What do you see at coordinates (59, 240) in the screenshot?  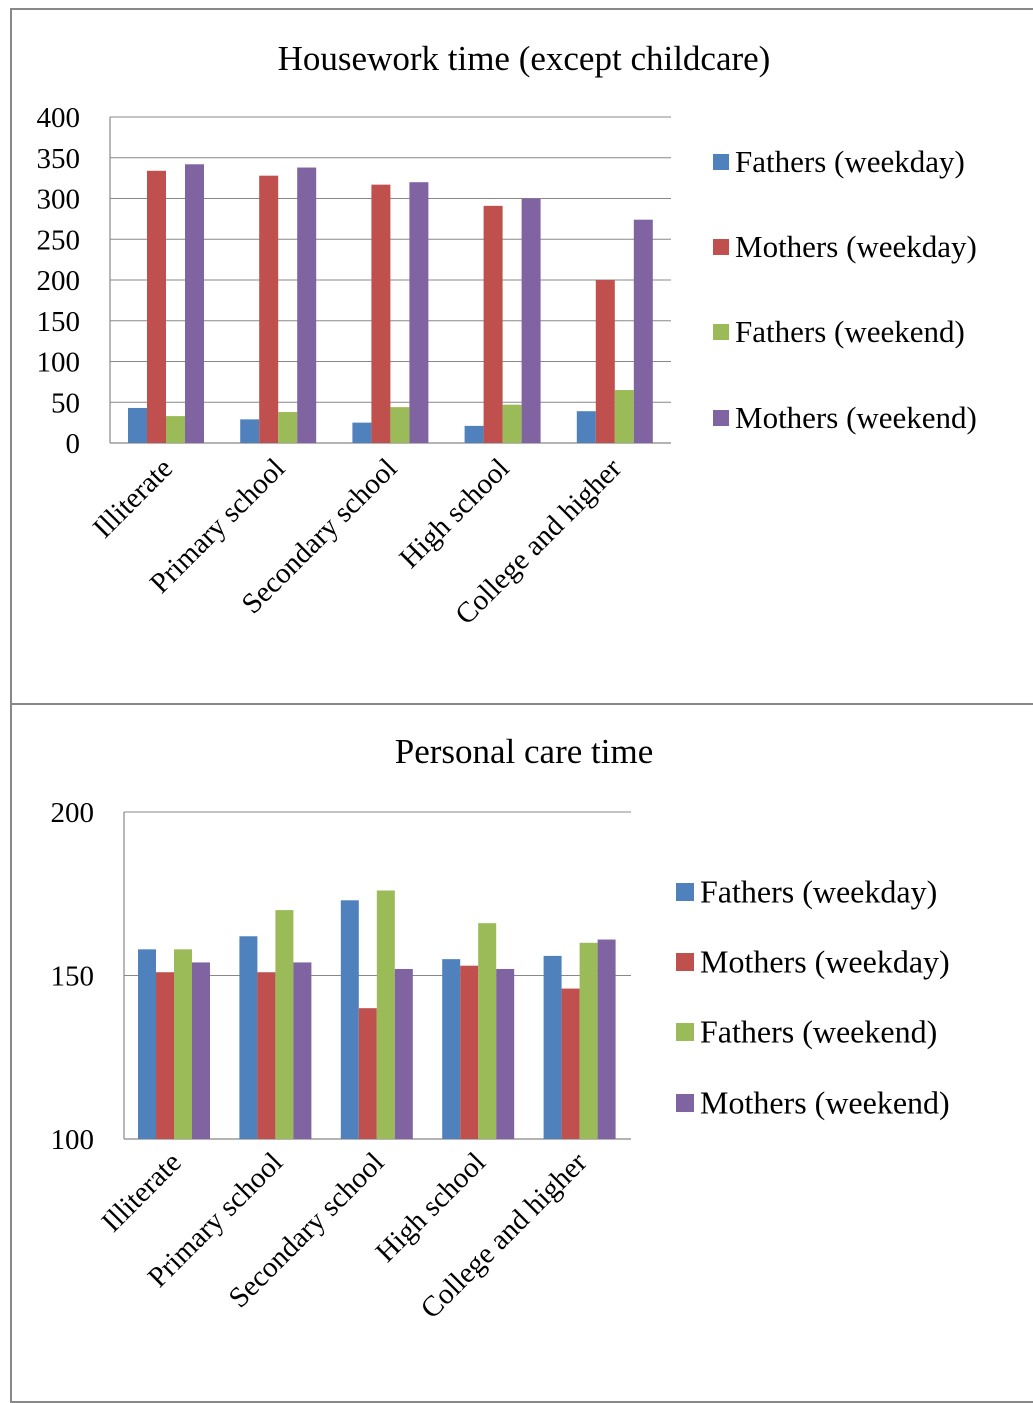 I see `y-tick-label-housework-250: 250` at bounding box center [59, 240].